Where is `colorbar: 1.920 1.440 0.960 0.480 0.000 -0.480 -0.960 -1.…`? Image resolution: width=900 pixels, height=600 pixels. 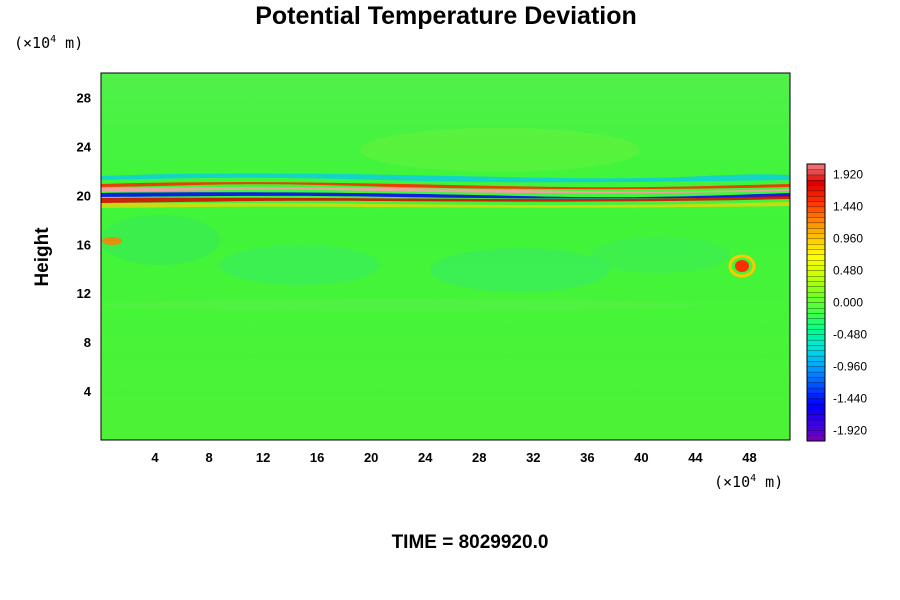
colorbar: 1.920 1.440 0.960 0.480 0.000 -0.480 -0.960 -1.… is located at coordinates (836, 302).